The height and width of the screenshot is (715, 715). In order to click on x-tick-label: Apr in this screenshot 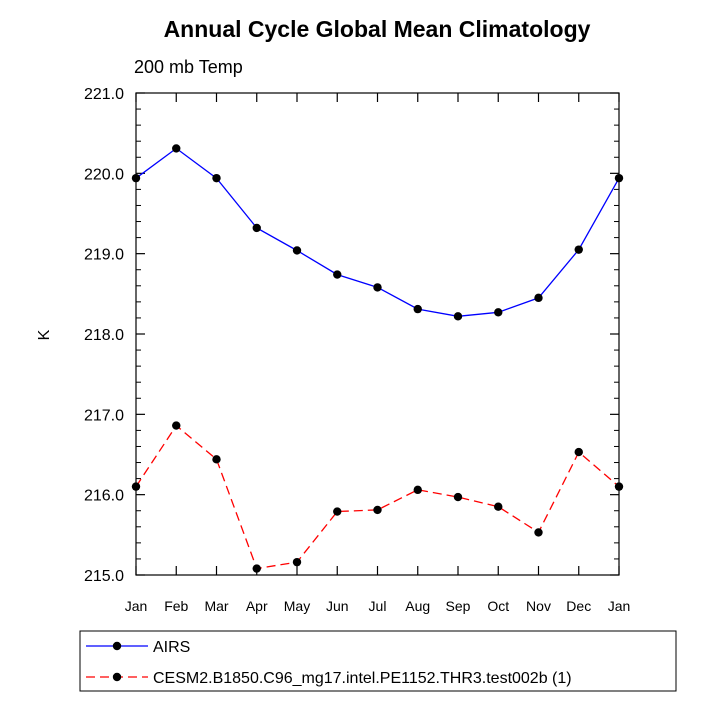, I will do `click(257, 606)`.